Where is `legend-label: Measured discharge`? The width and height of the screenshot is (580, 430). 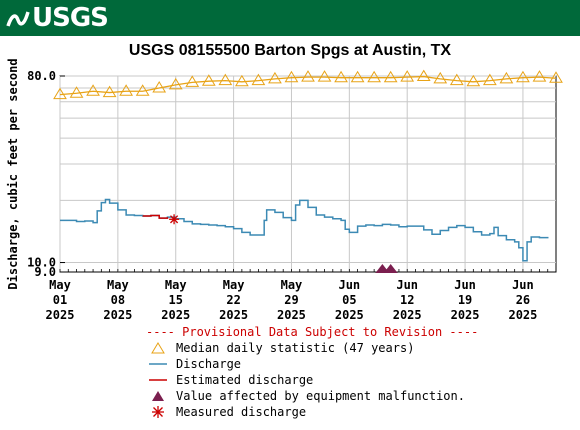
legend-label: Measured discharge is located at coordinates (241, 412).